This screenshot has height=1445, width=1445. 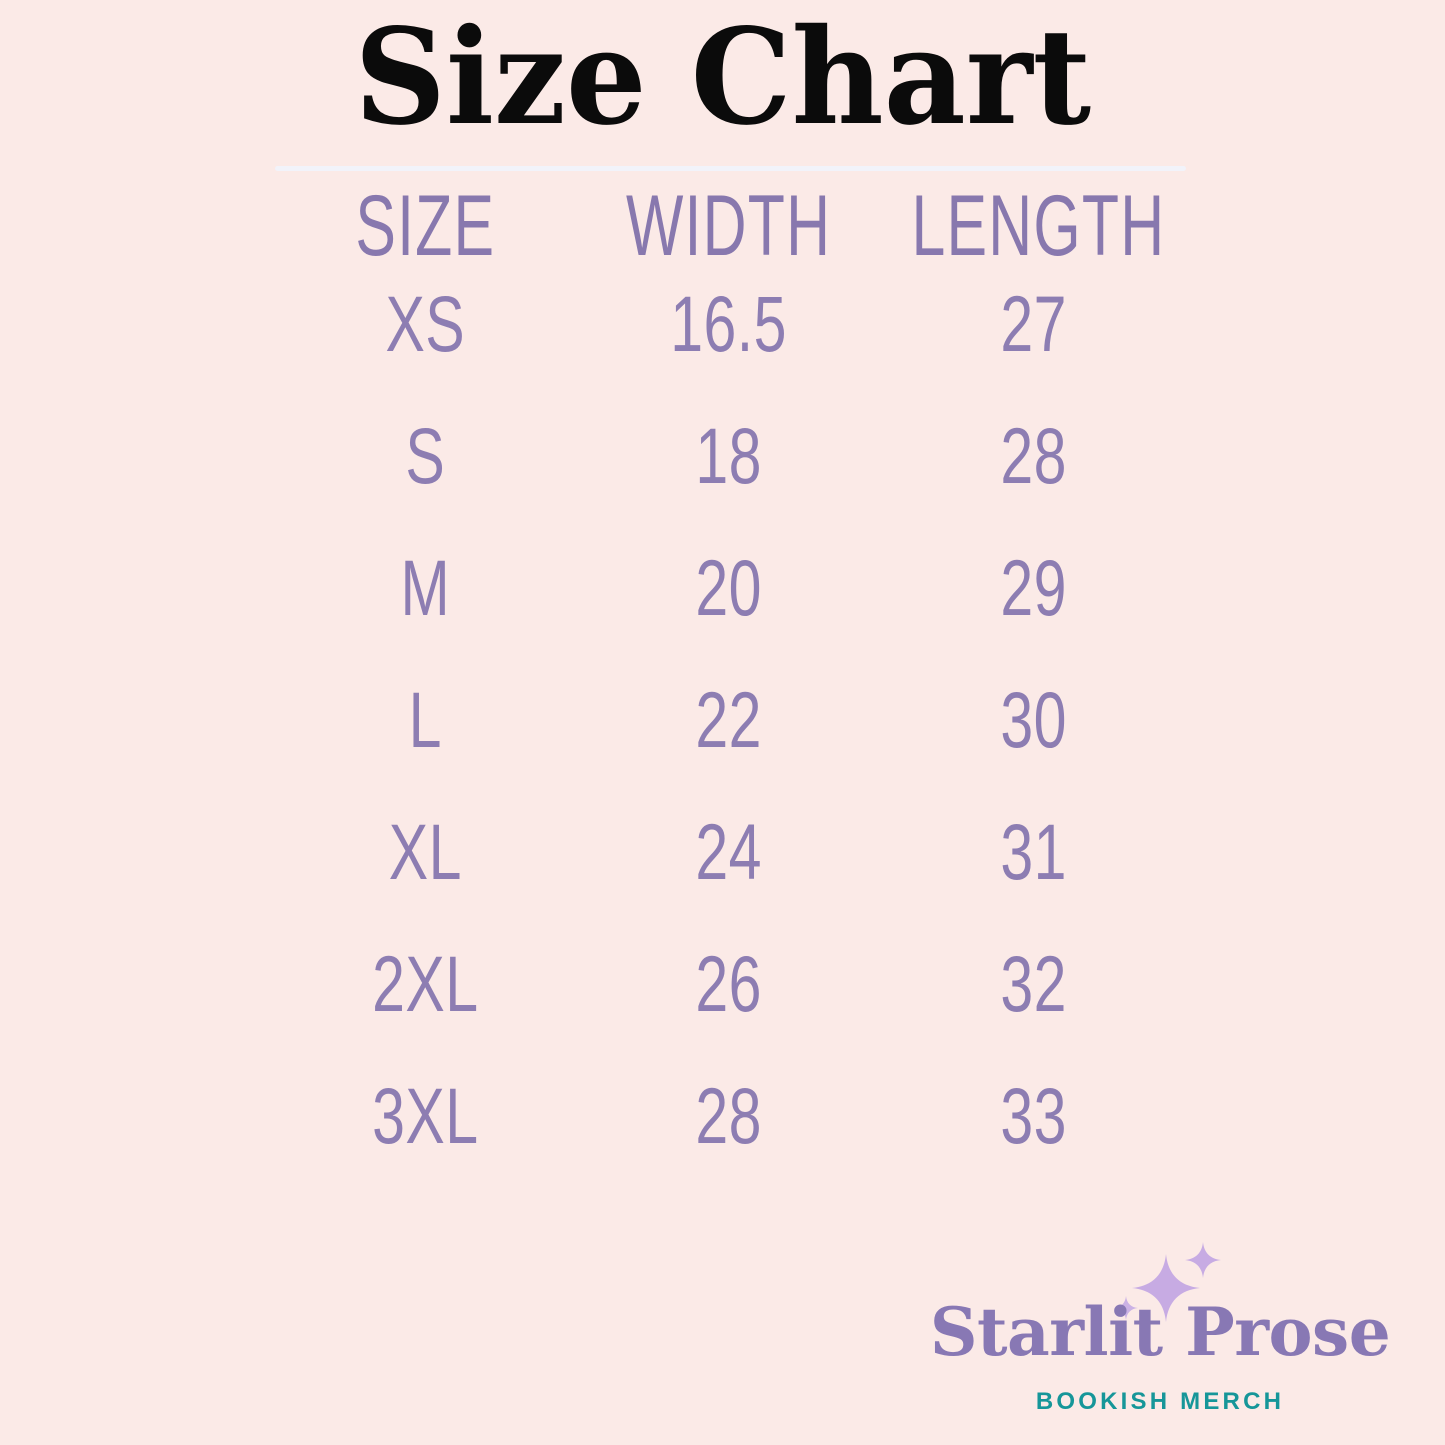 I want to click on sparkle-medium-icon, so click(x=1203, y=1260).